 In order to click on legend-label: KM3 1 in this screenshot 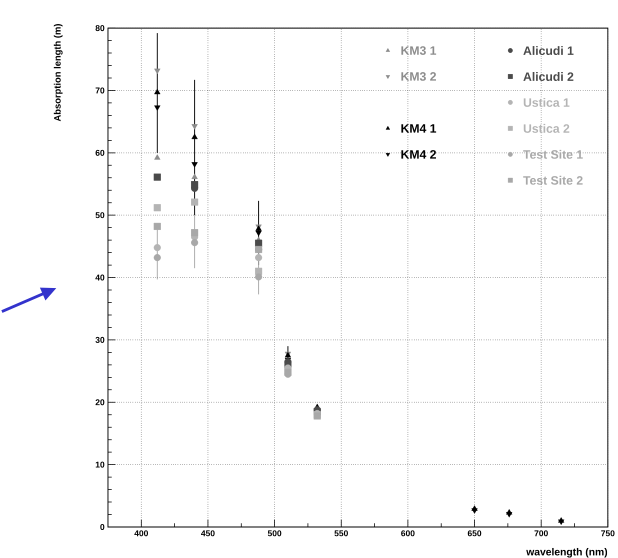, I will do `click(418, 51)`.